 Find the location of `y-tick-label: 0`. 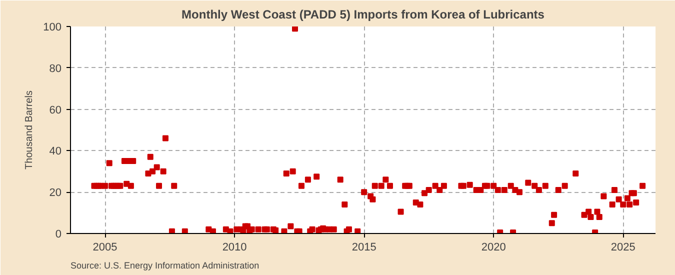

y-tick-label: 0 is located at coordinates (58, 234).